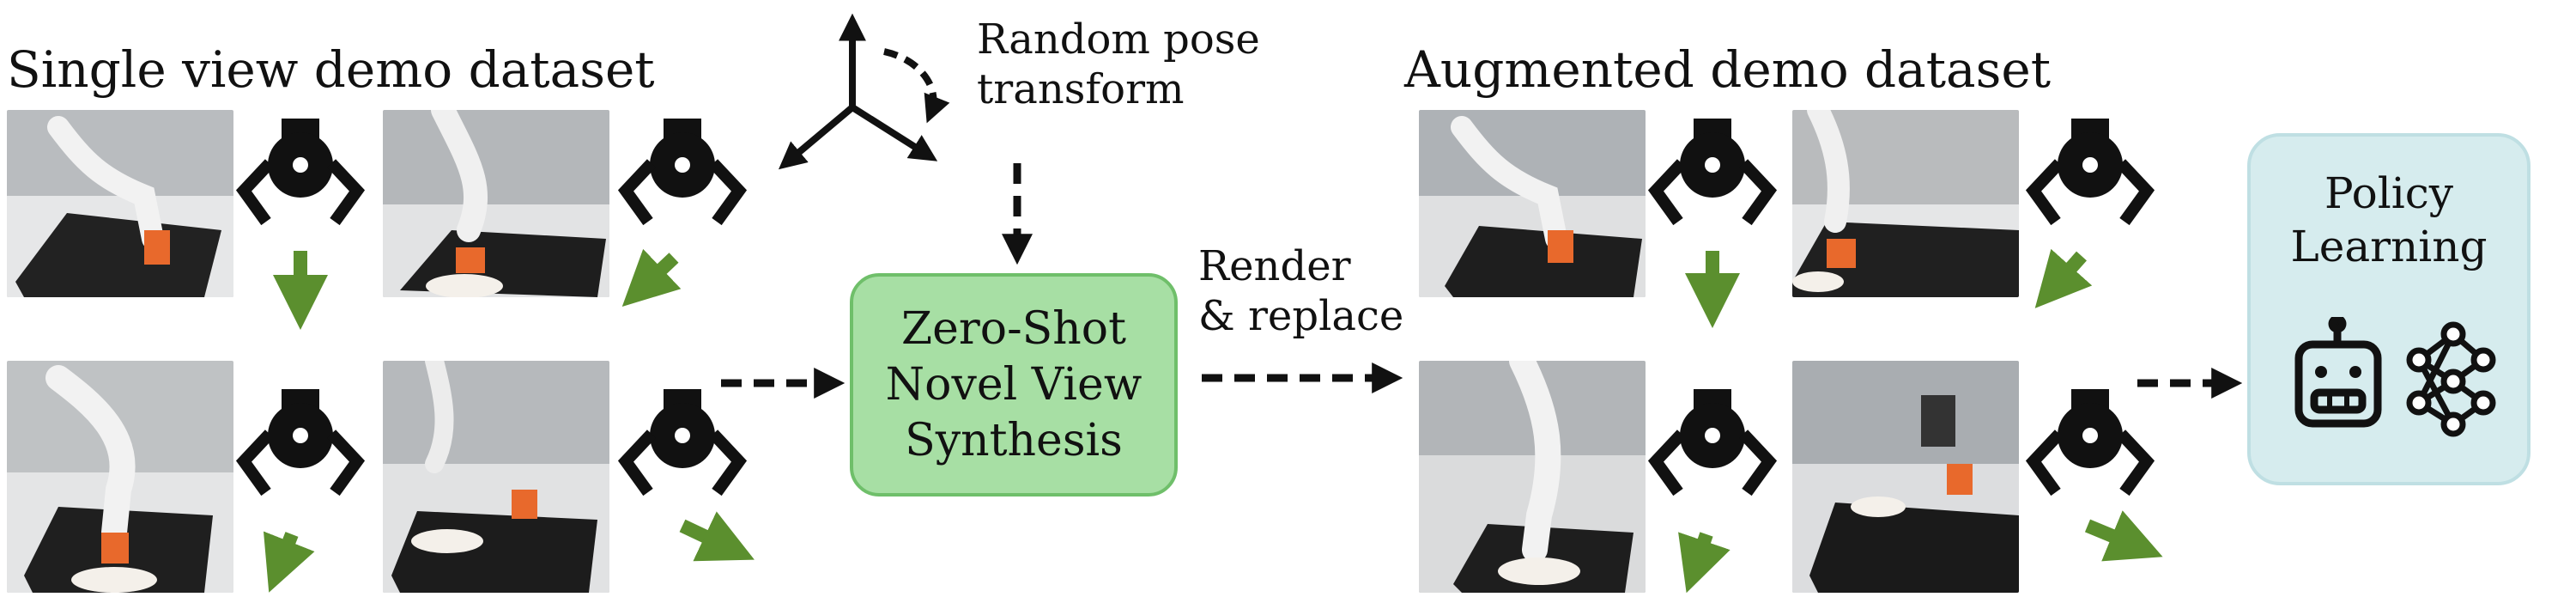 The width and height of the screenshot is (2576, 597). I want to click on nvs-line-1: Zero-Shot, so click(1013, 328).